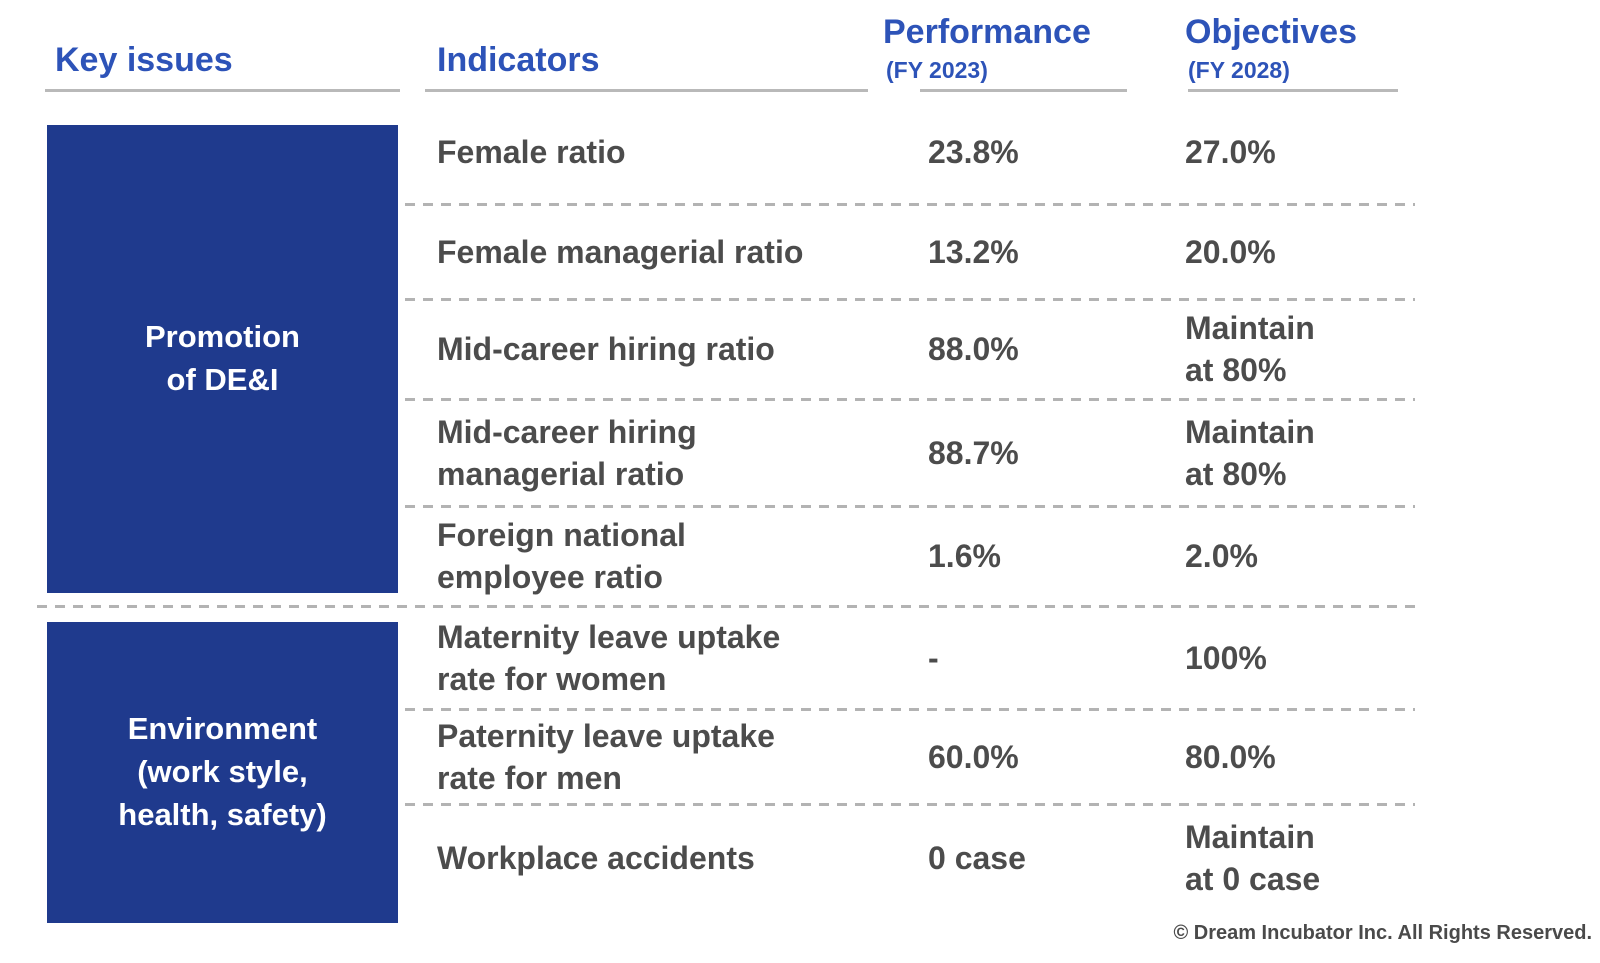  I want to click on key-issues-underline, so click(222, 90).